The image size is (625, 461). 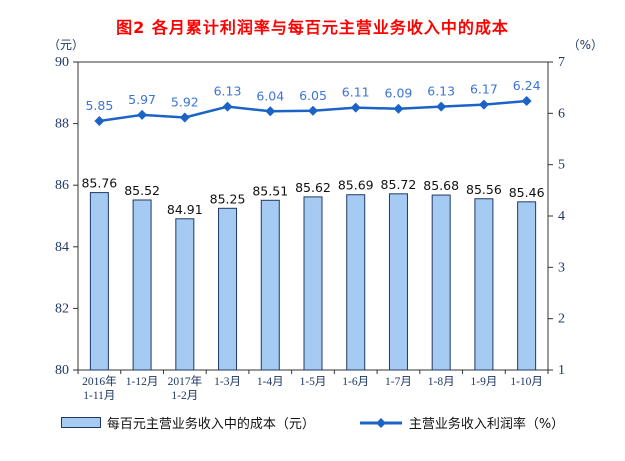 I want to click on profit-rate-value-label: 6.09, so click(x=399, y=93).